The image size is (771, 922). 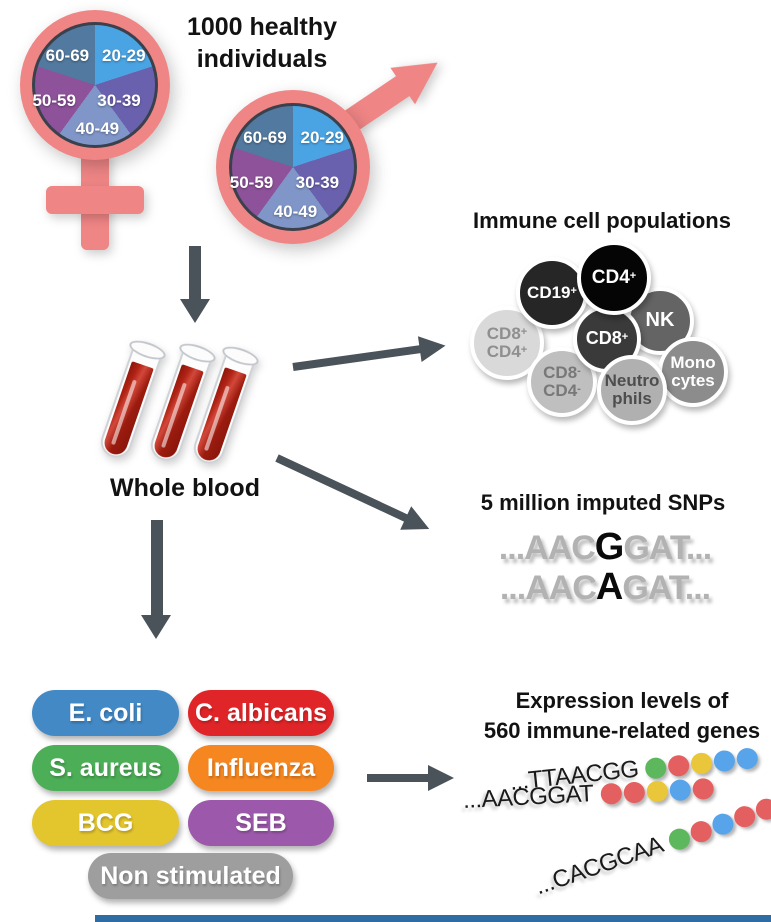 I want to click on cell-cd8pos-cd4pos: CD8+ CD4+, so click(x=507, y=343).